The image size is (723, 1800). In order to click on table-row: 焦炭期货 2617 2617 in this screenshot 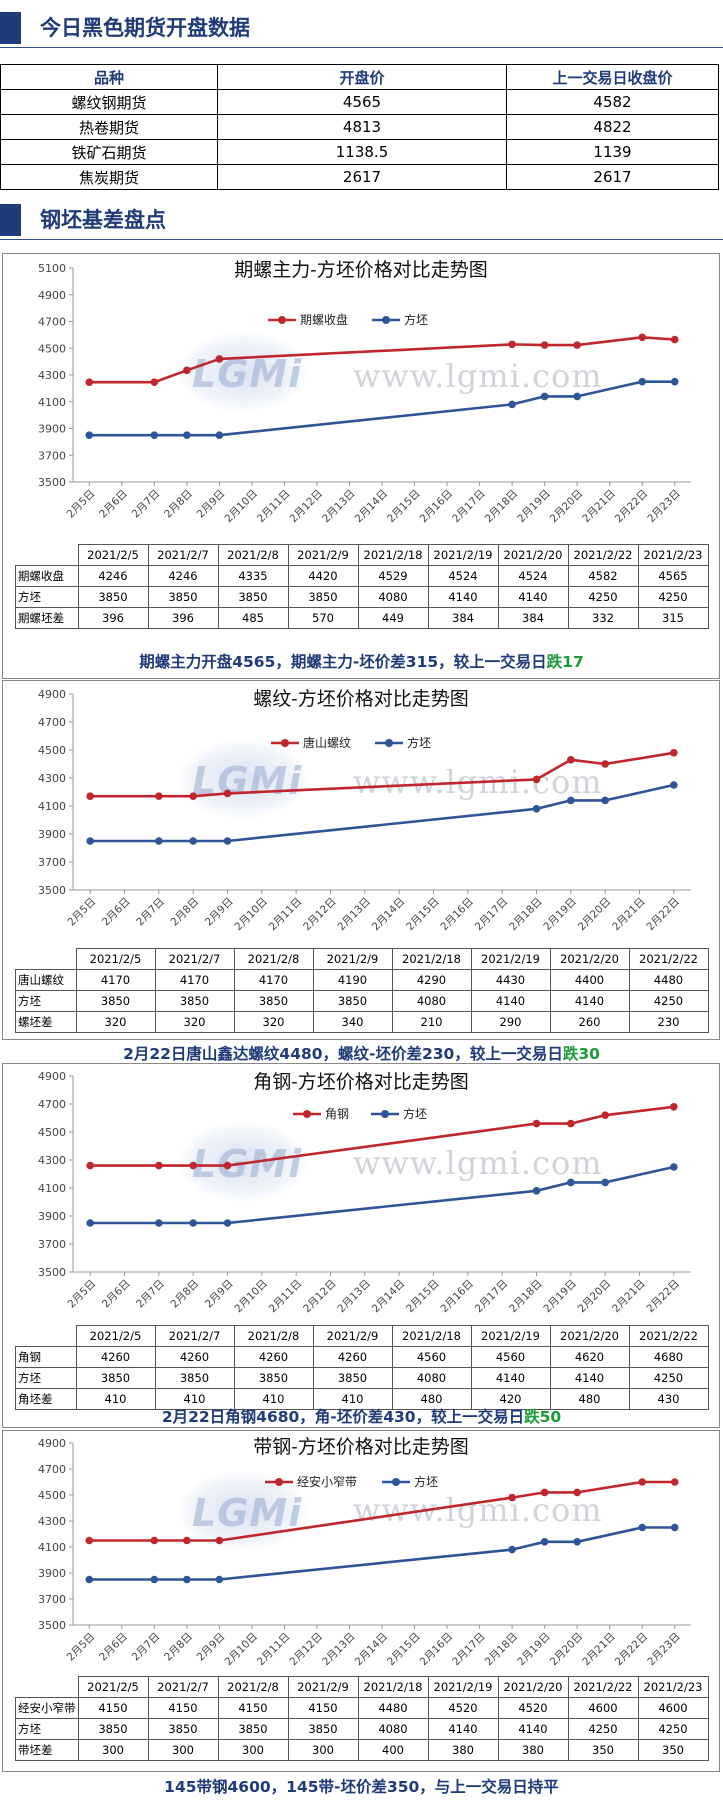, I will do `click(359, 177)`.